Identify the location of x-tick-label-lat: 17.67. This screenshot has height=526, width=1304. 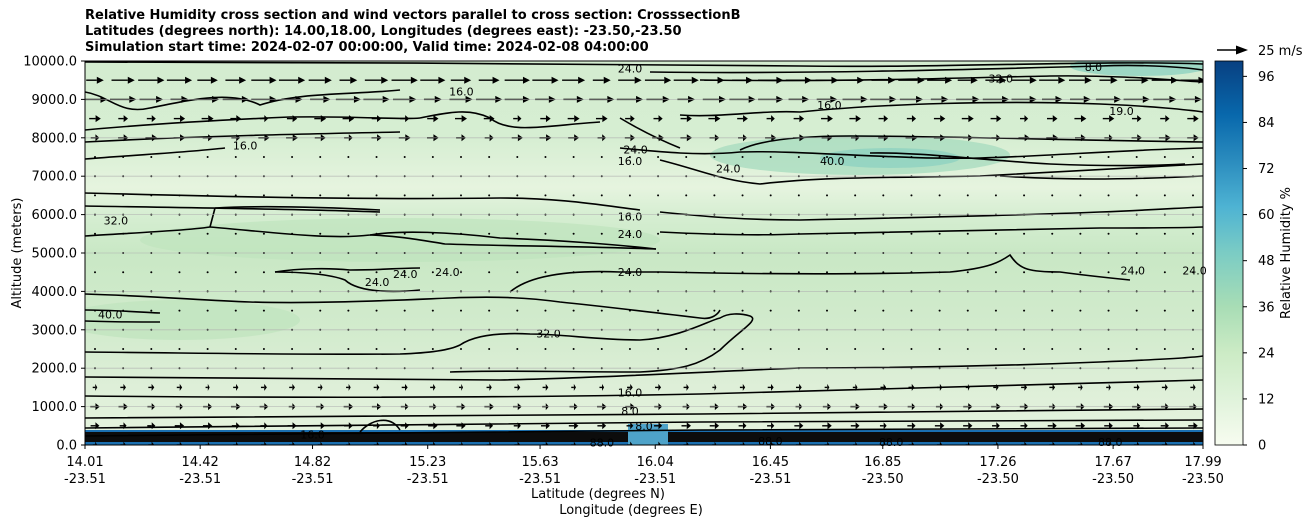
(1113, 462).